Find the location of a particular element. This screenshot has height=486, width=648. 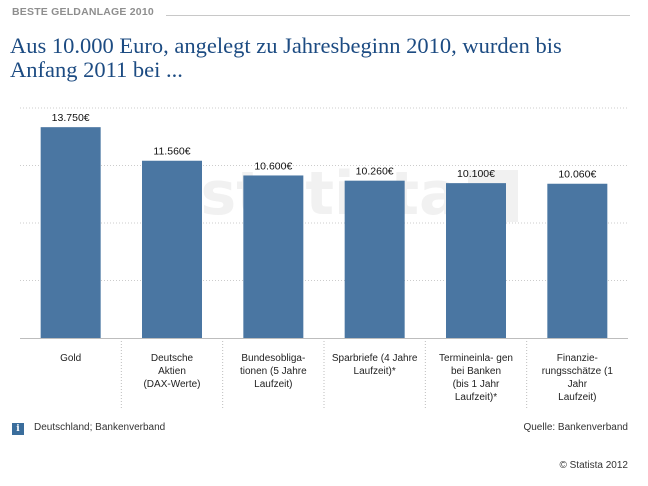

copyright-note: © Statista 2012 is located at coordinates (593, 465).